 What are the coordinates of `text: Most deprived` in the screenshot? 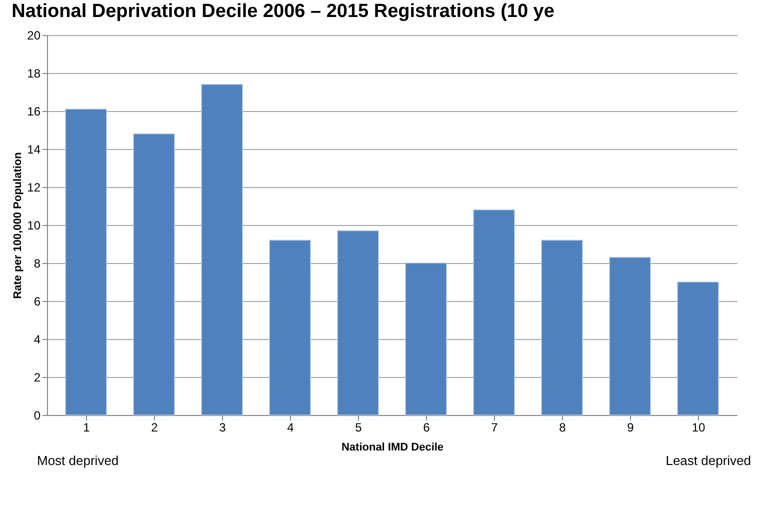 It's located at (78, 460).